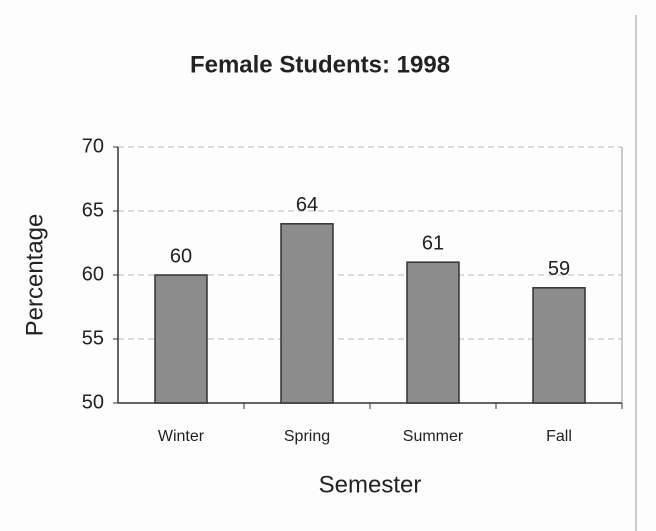  I want to click on data-label: 59, so click(559, 269).